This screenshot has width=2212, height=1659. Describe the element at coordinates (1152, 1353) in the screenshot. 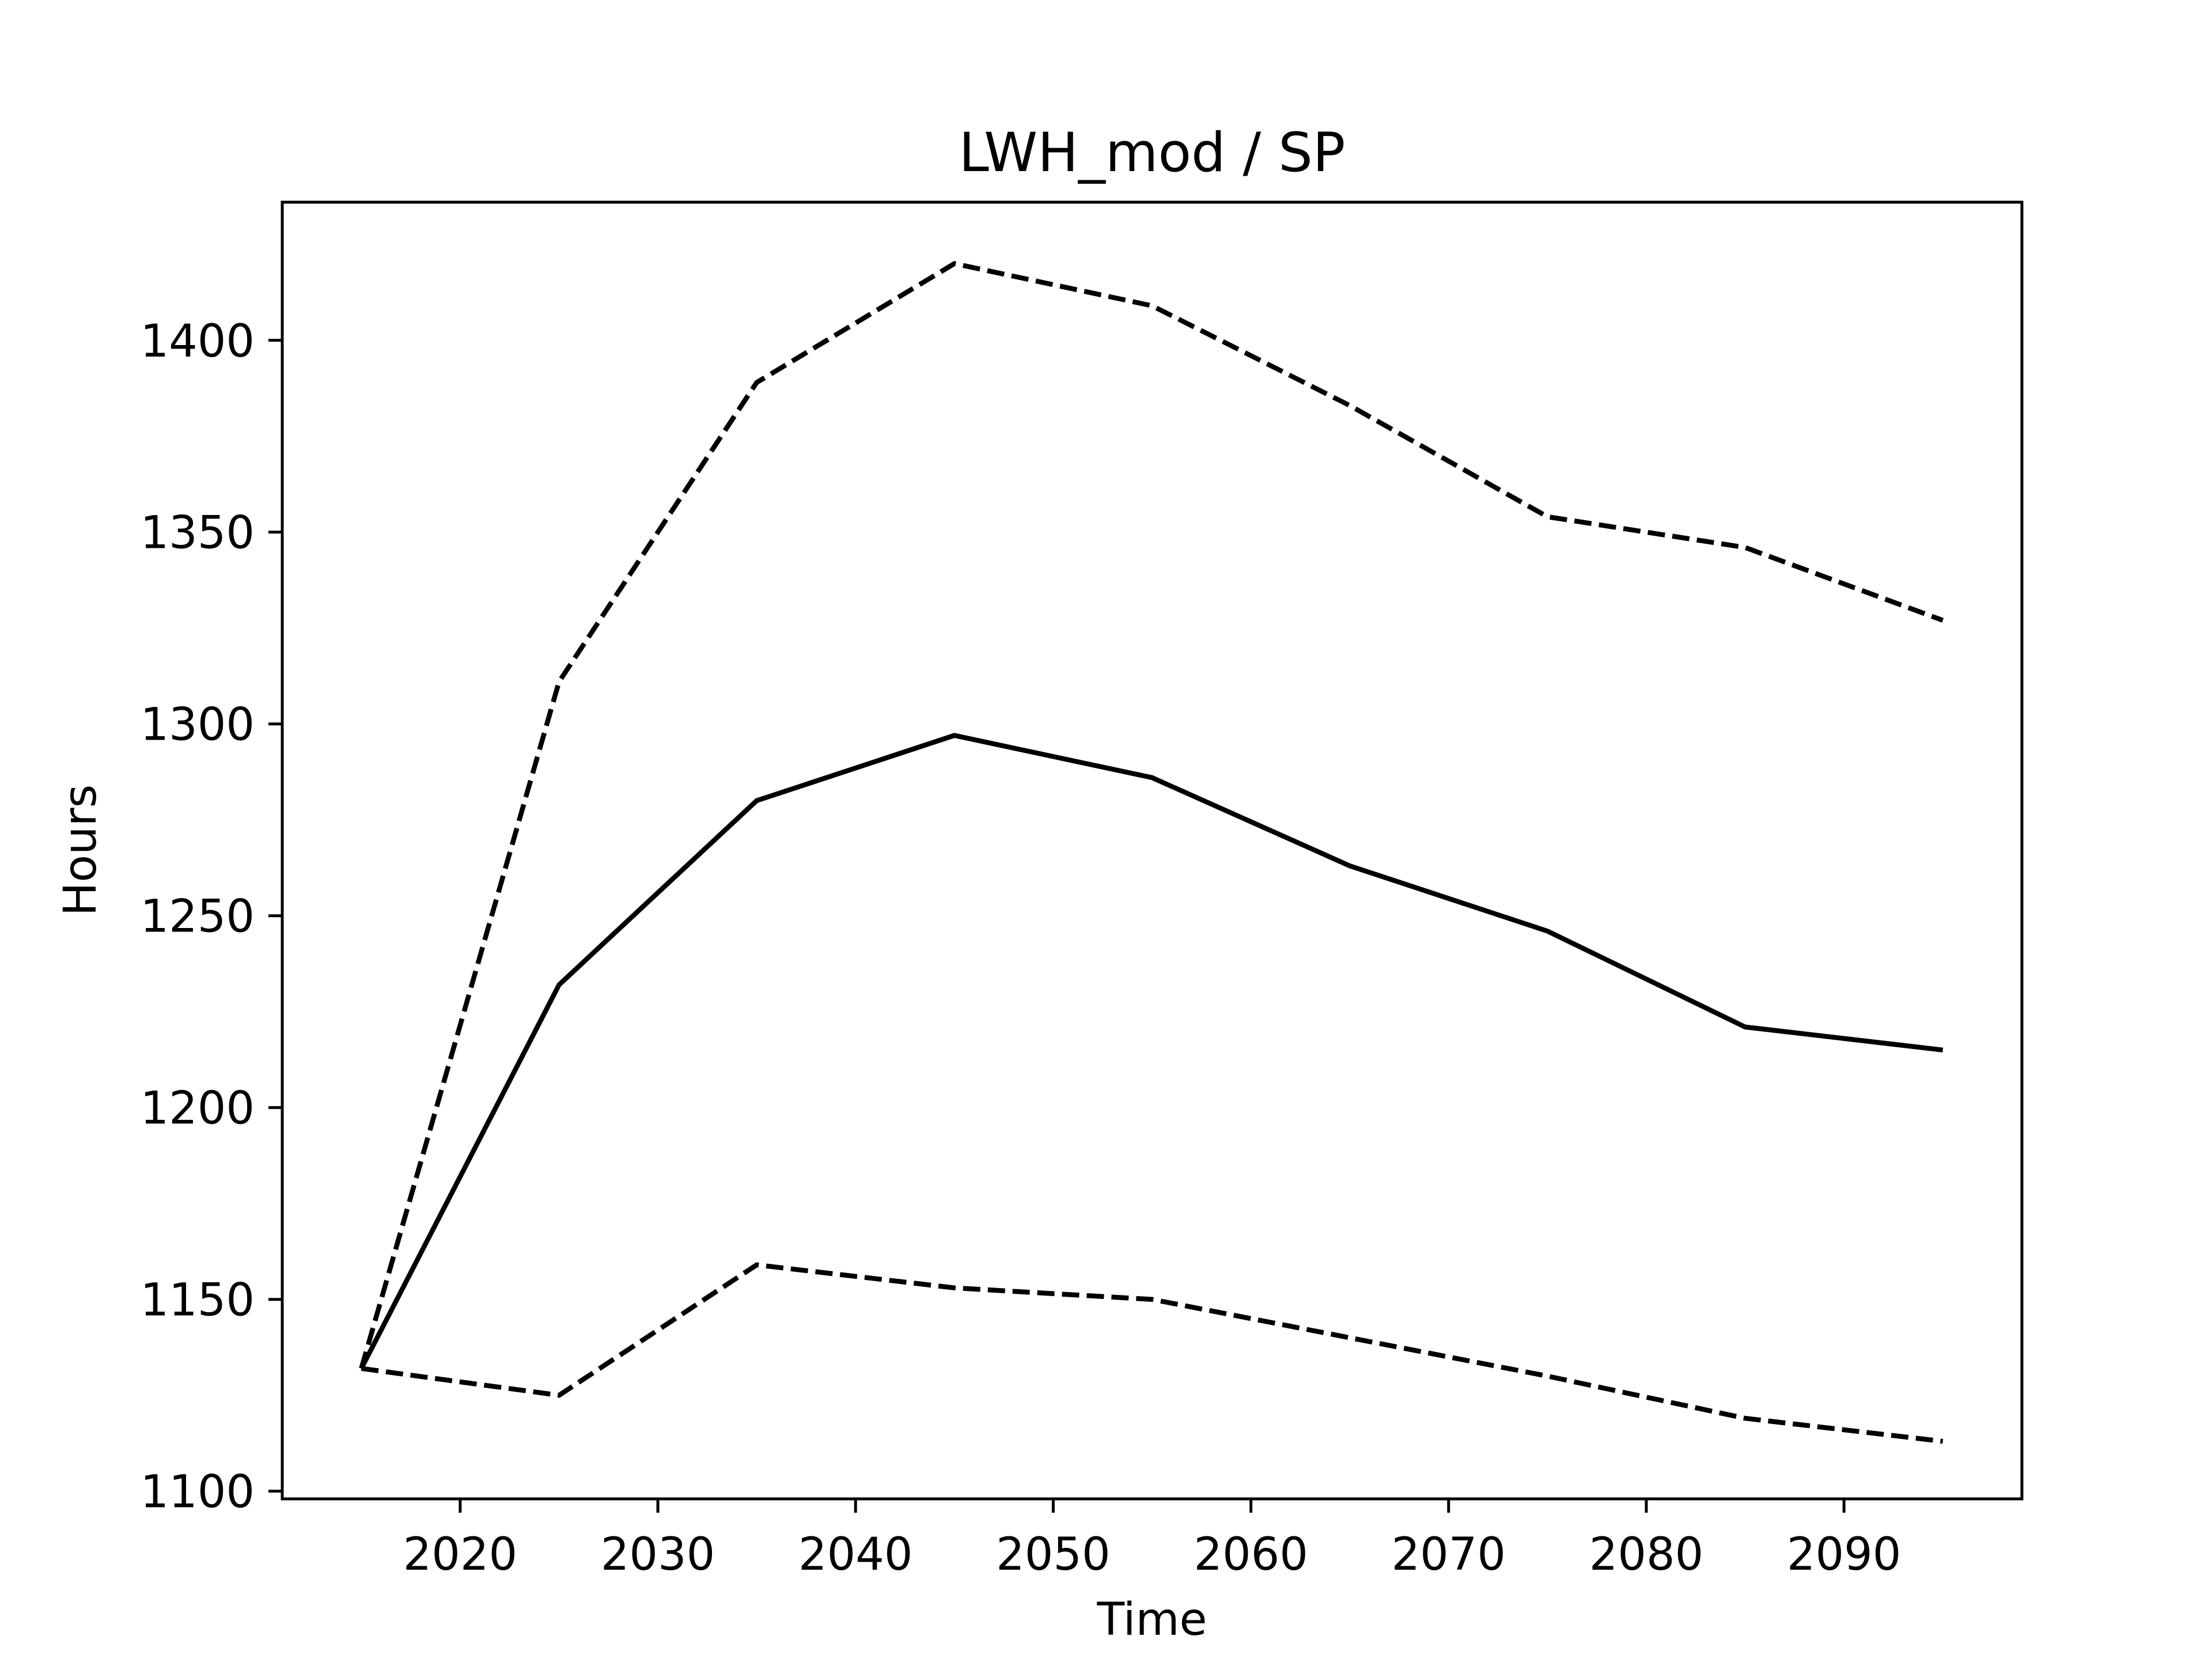

I see `series-line-lower-bound` at that location.